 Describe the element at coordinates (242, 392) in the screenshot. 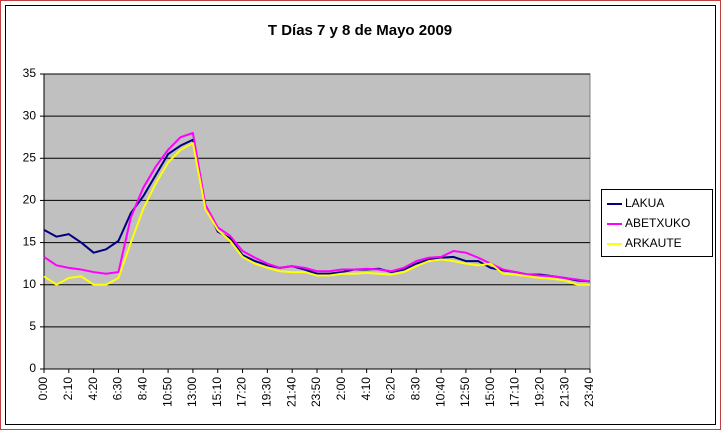

I see `x-tick-label: 17:20` at that location.